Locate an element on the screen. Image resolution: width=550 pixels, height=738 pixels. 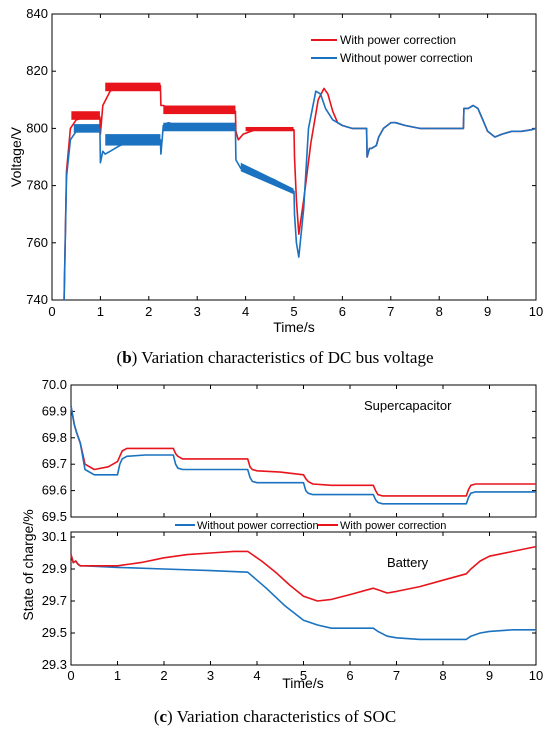
supercap-ytick-label: 70.0 is located at coordinates (54, 384).